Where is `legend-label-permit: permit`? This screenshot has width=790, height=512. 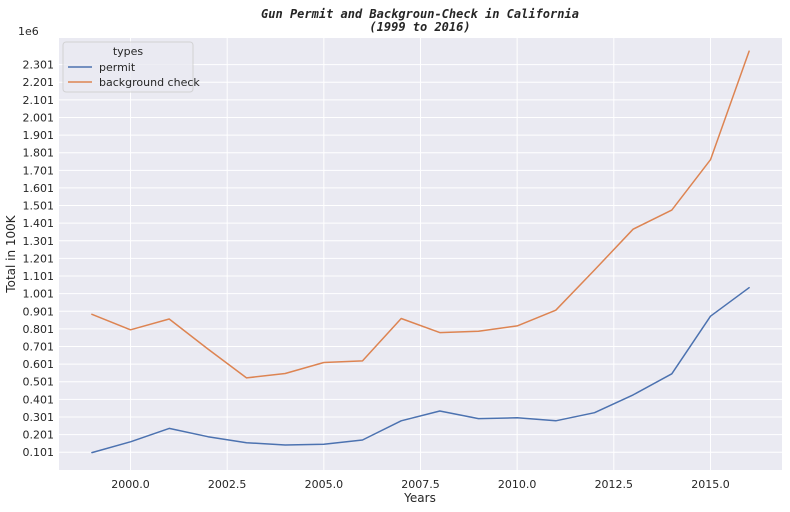 legend-label-permit: permit is located at coordinates (117, 67).